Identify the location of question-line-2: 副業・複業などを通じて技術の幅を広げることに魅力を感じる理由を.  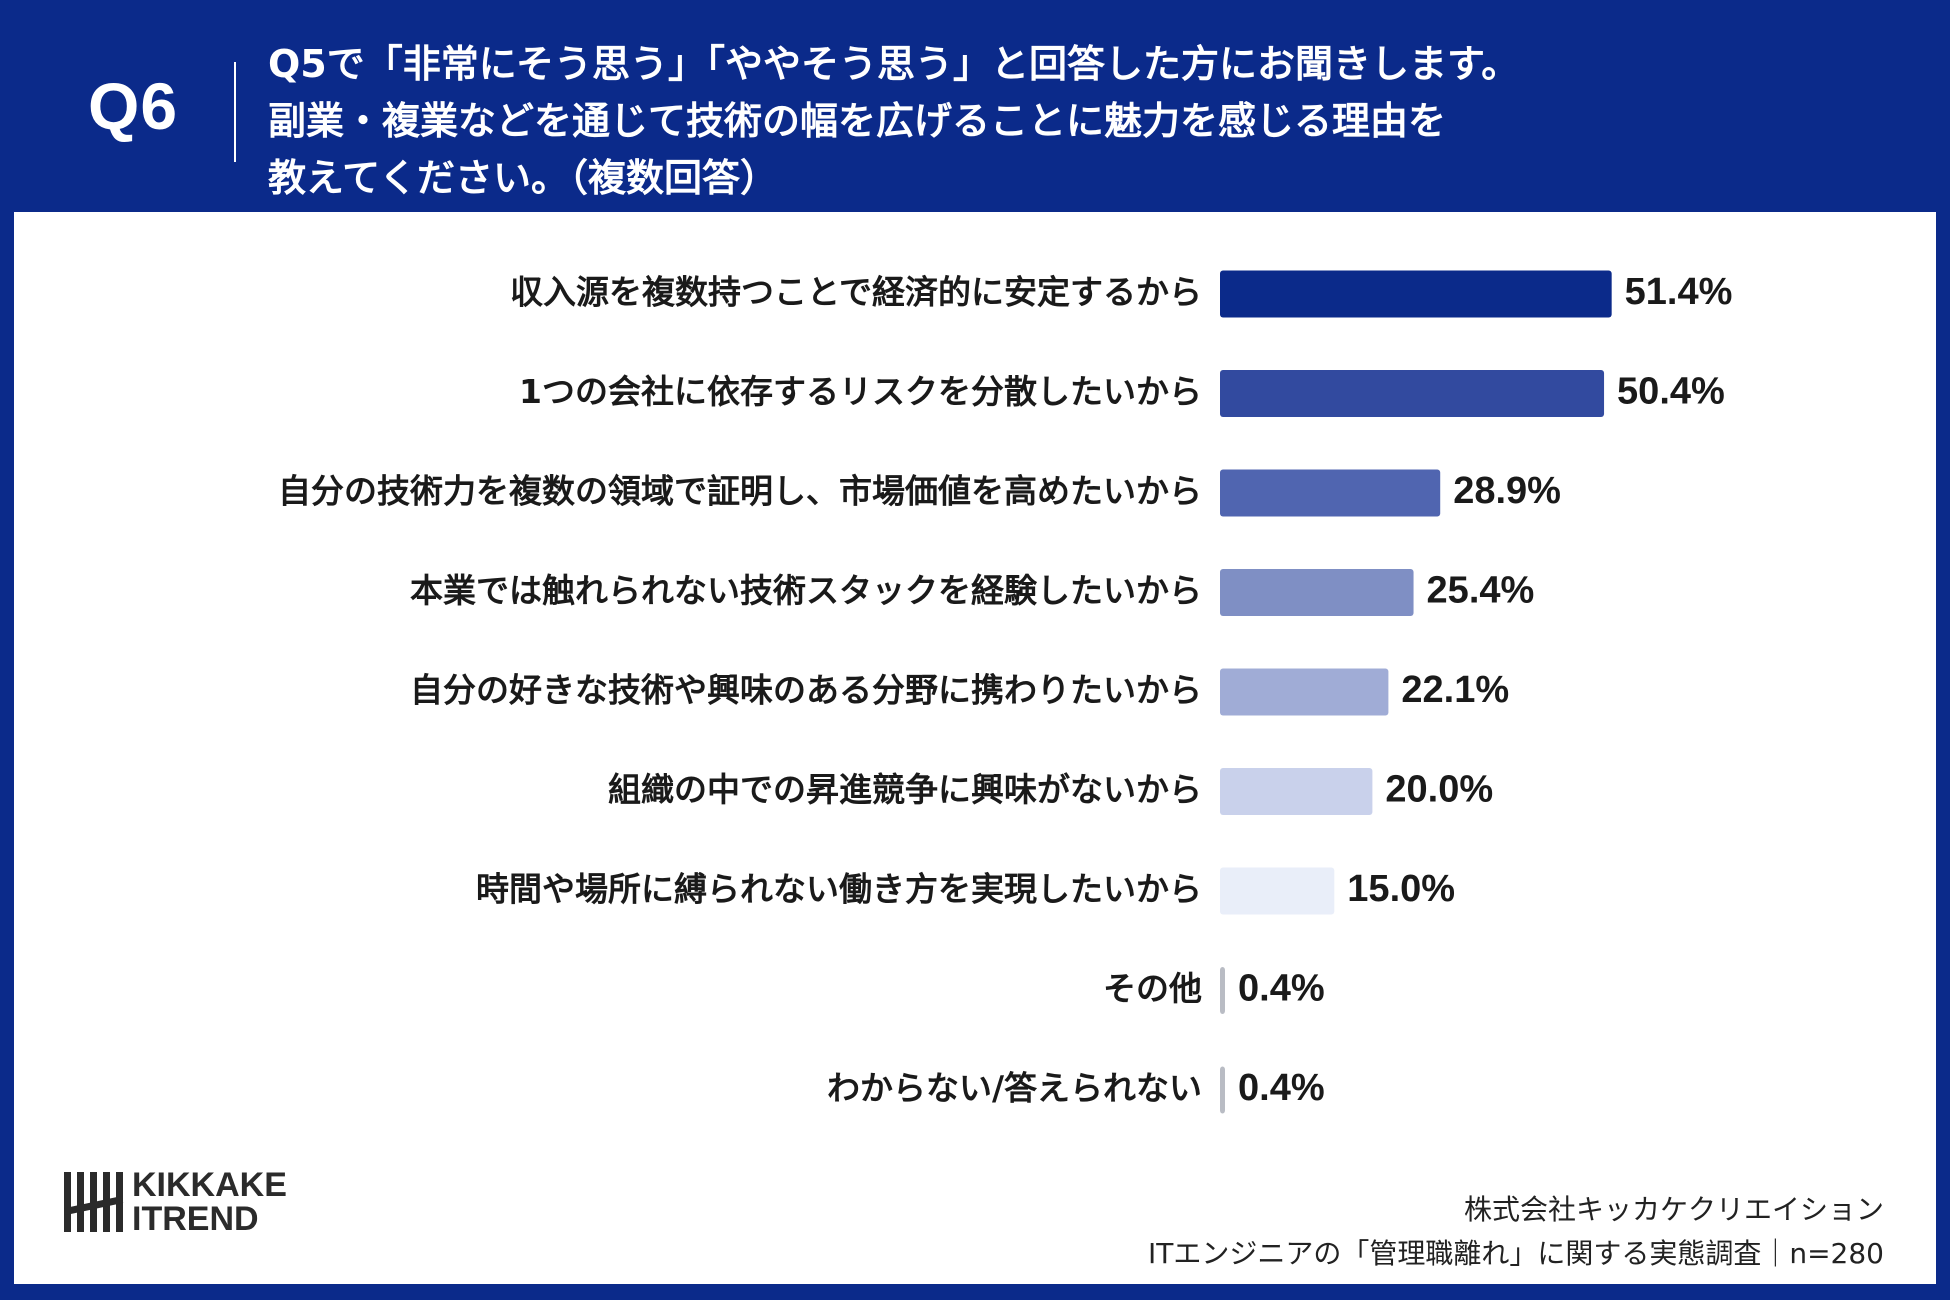
(857, 121).